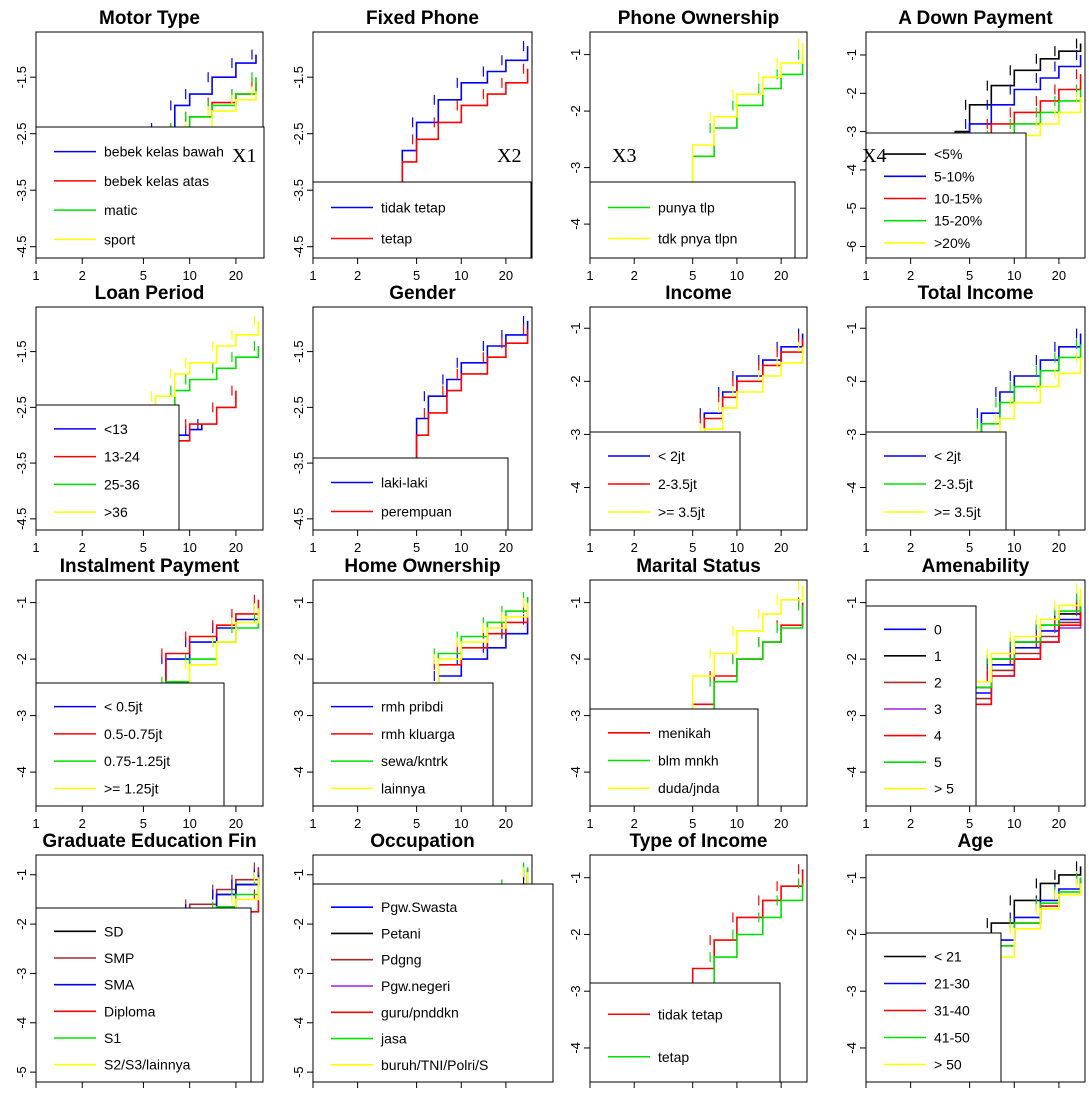 Image resolution: width=1089 pixels, height=1096 pixels. I want to click on legend-label: >36, so click(116, 512).